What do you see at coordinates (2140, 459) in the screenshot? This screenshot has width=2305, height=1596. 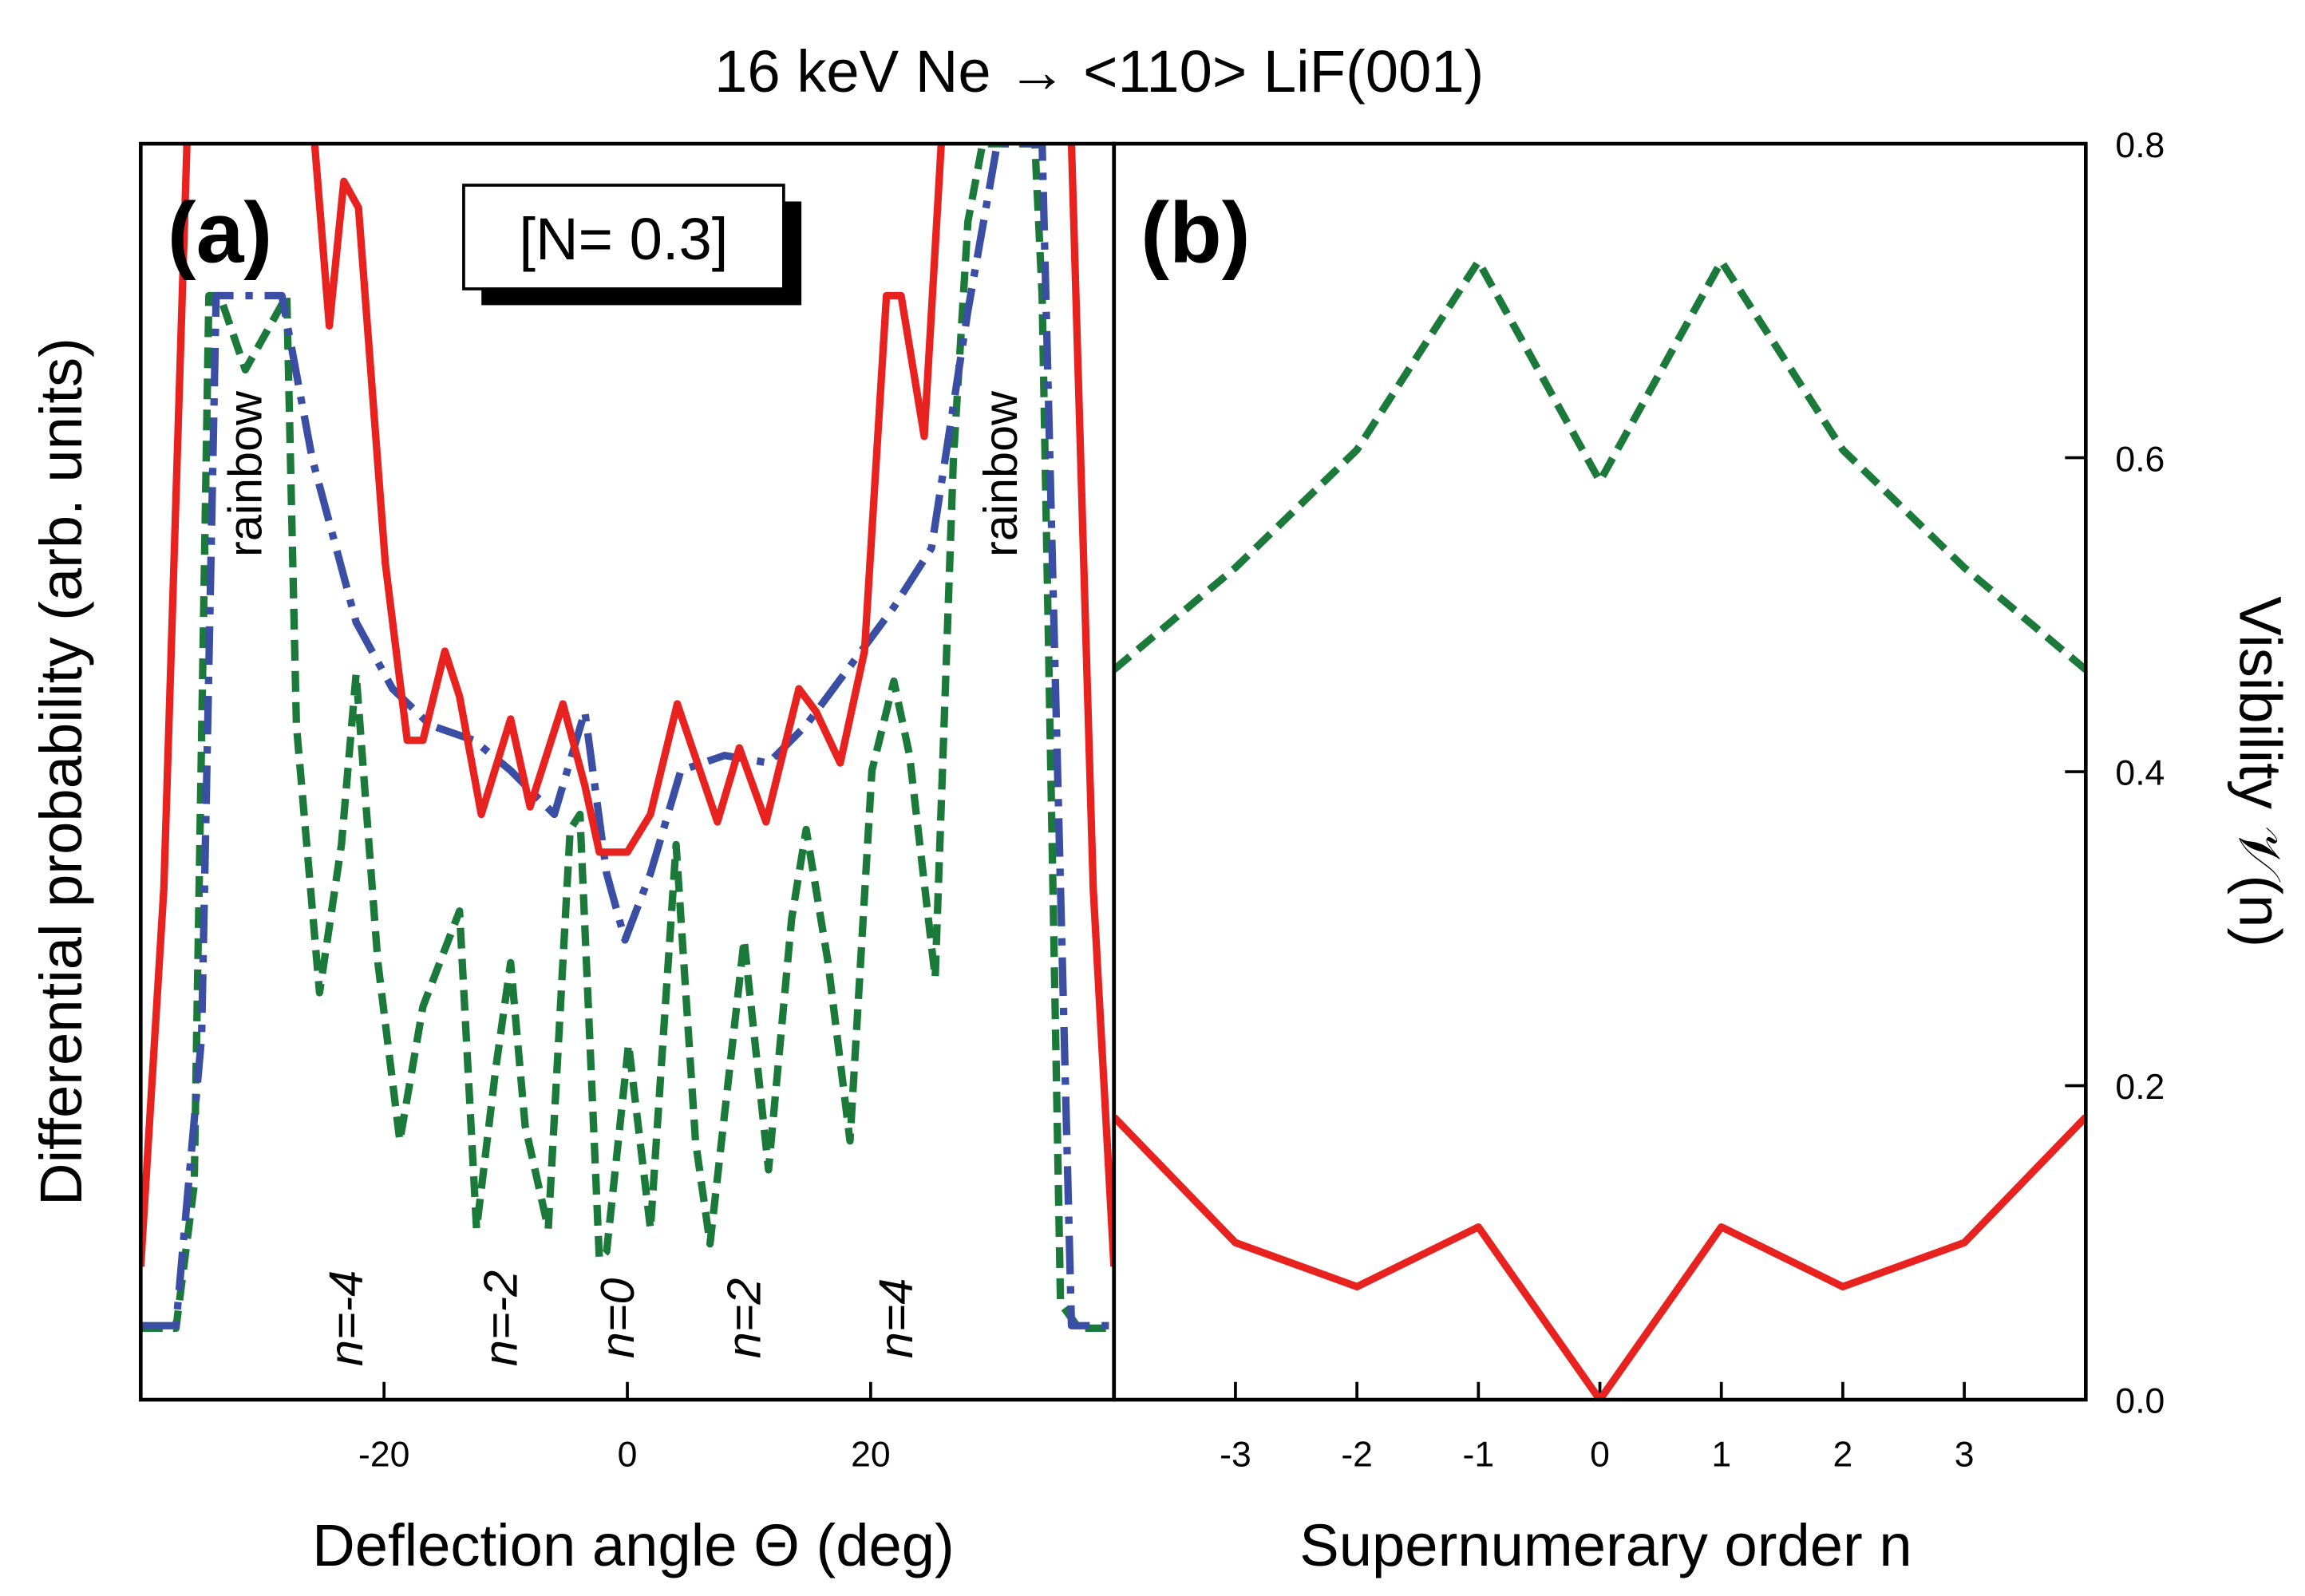 I see `y-tick-label: 0.6` at bounding box center [2140, 459].